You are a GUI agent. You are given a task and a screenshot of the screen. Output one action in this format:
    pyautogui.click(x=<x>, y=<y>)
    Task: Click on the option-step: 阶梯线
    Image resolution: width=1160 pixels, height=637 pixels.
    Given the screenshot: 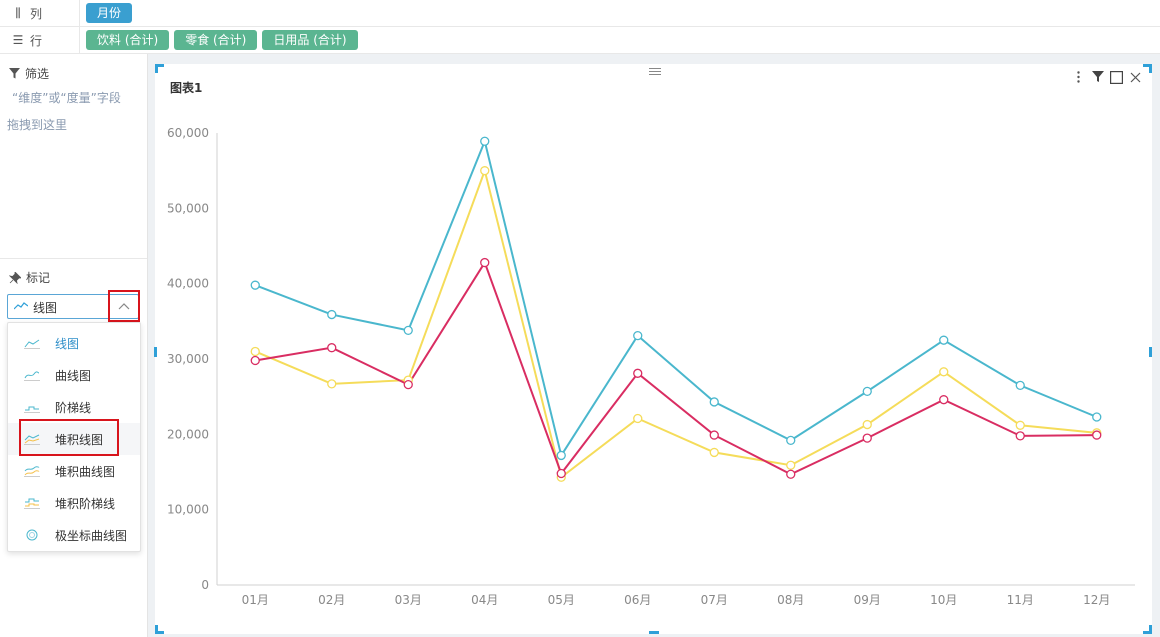 What is the action you would take?
    pyautogui.click(x=74, y=407)
    